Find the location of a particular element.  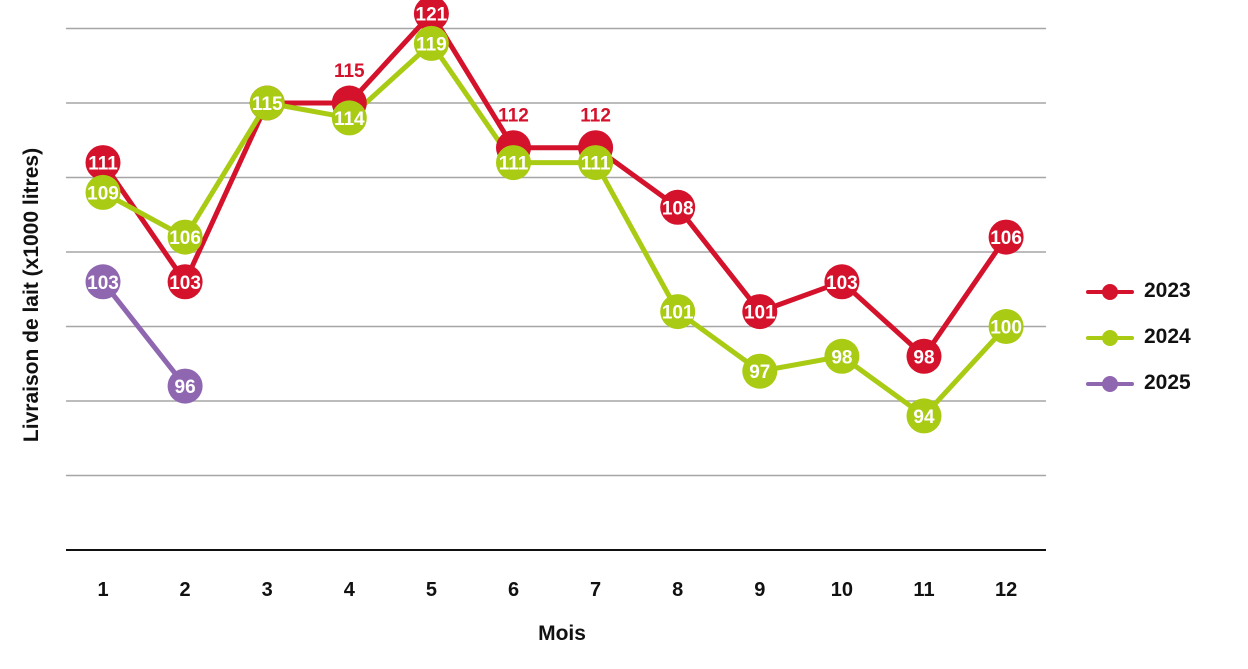

data-point-2024: 97 is located at coordinates (760, 371).